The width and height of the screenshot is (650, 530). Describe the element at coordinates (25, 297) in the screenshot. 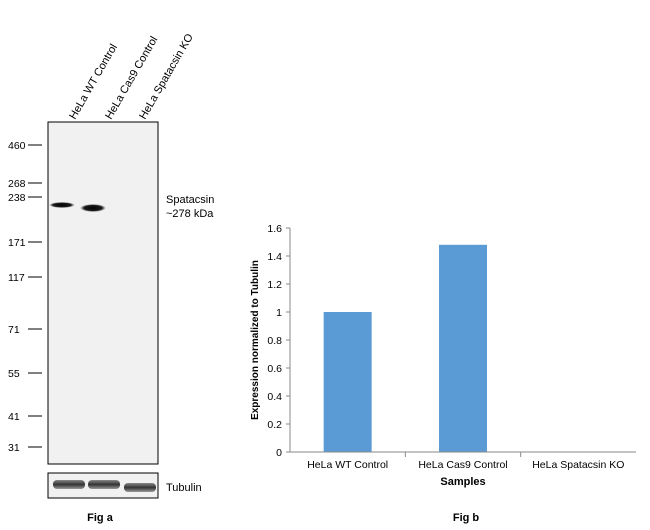

I see `mw-marker-ladder: 460 268 238 171 117 71 55 41 31` at that location.